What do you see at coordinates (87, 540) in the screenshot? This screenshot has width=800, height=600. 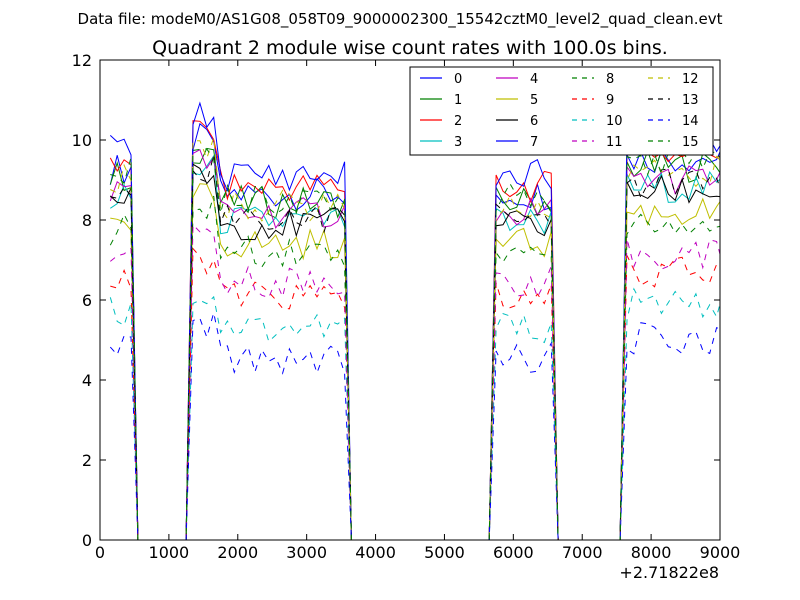 I see `y-tick-label: 0` at bounding box center [87, 540].